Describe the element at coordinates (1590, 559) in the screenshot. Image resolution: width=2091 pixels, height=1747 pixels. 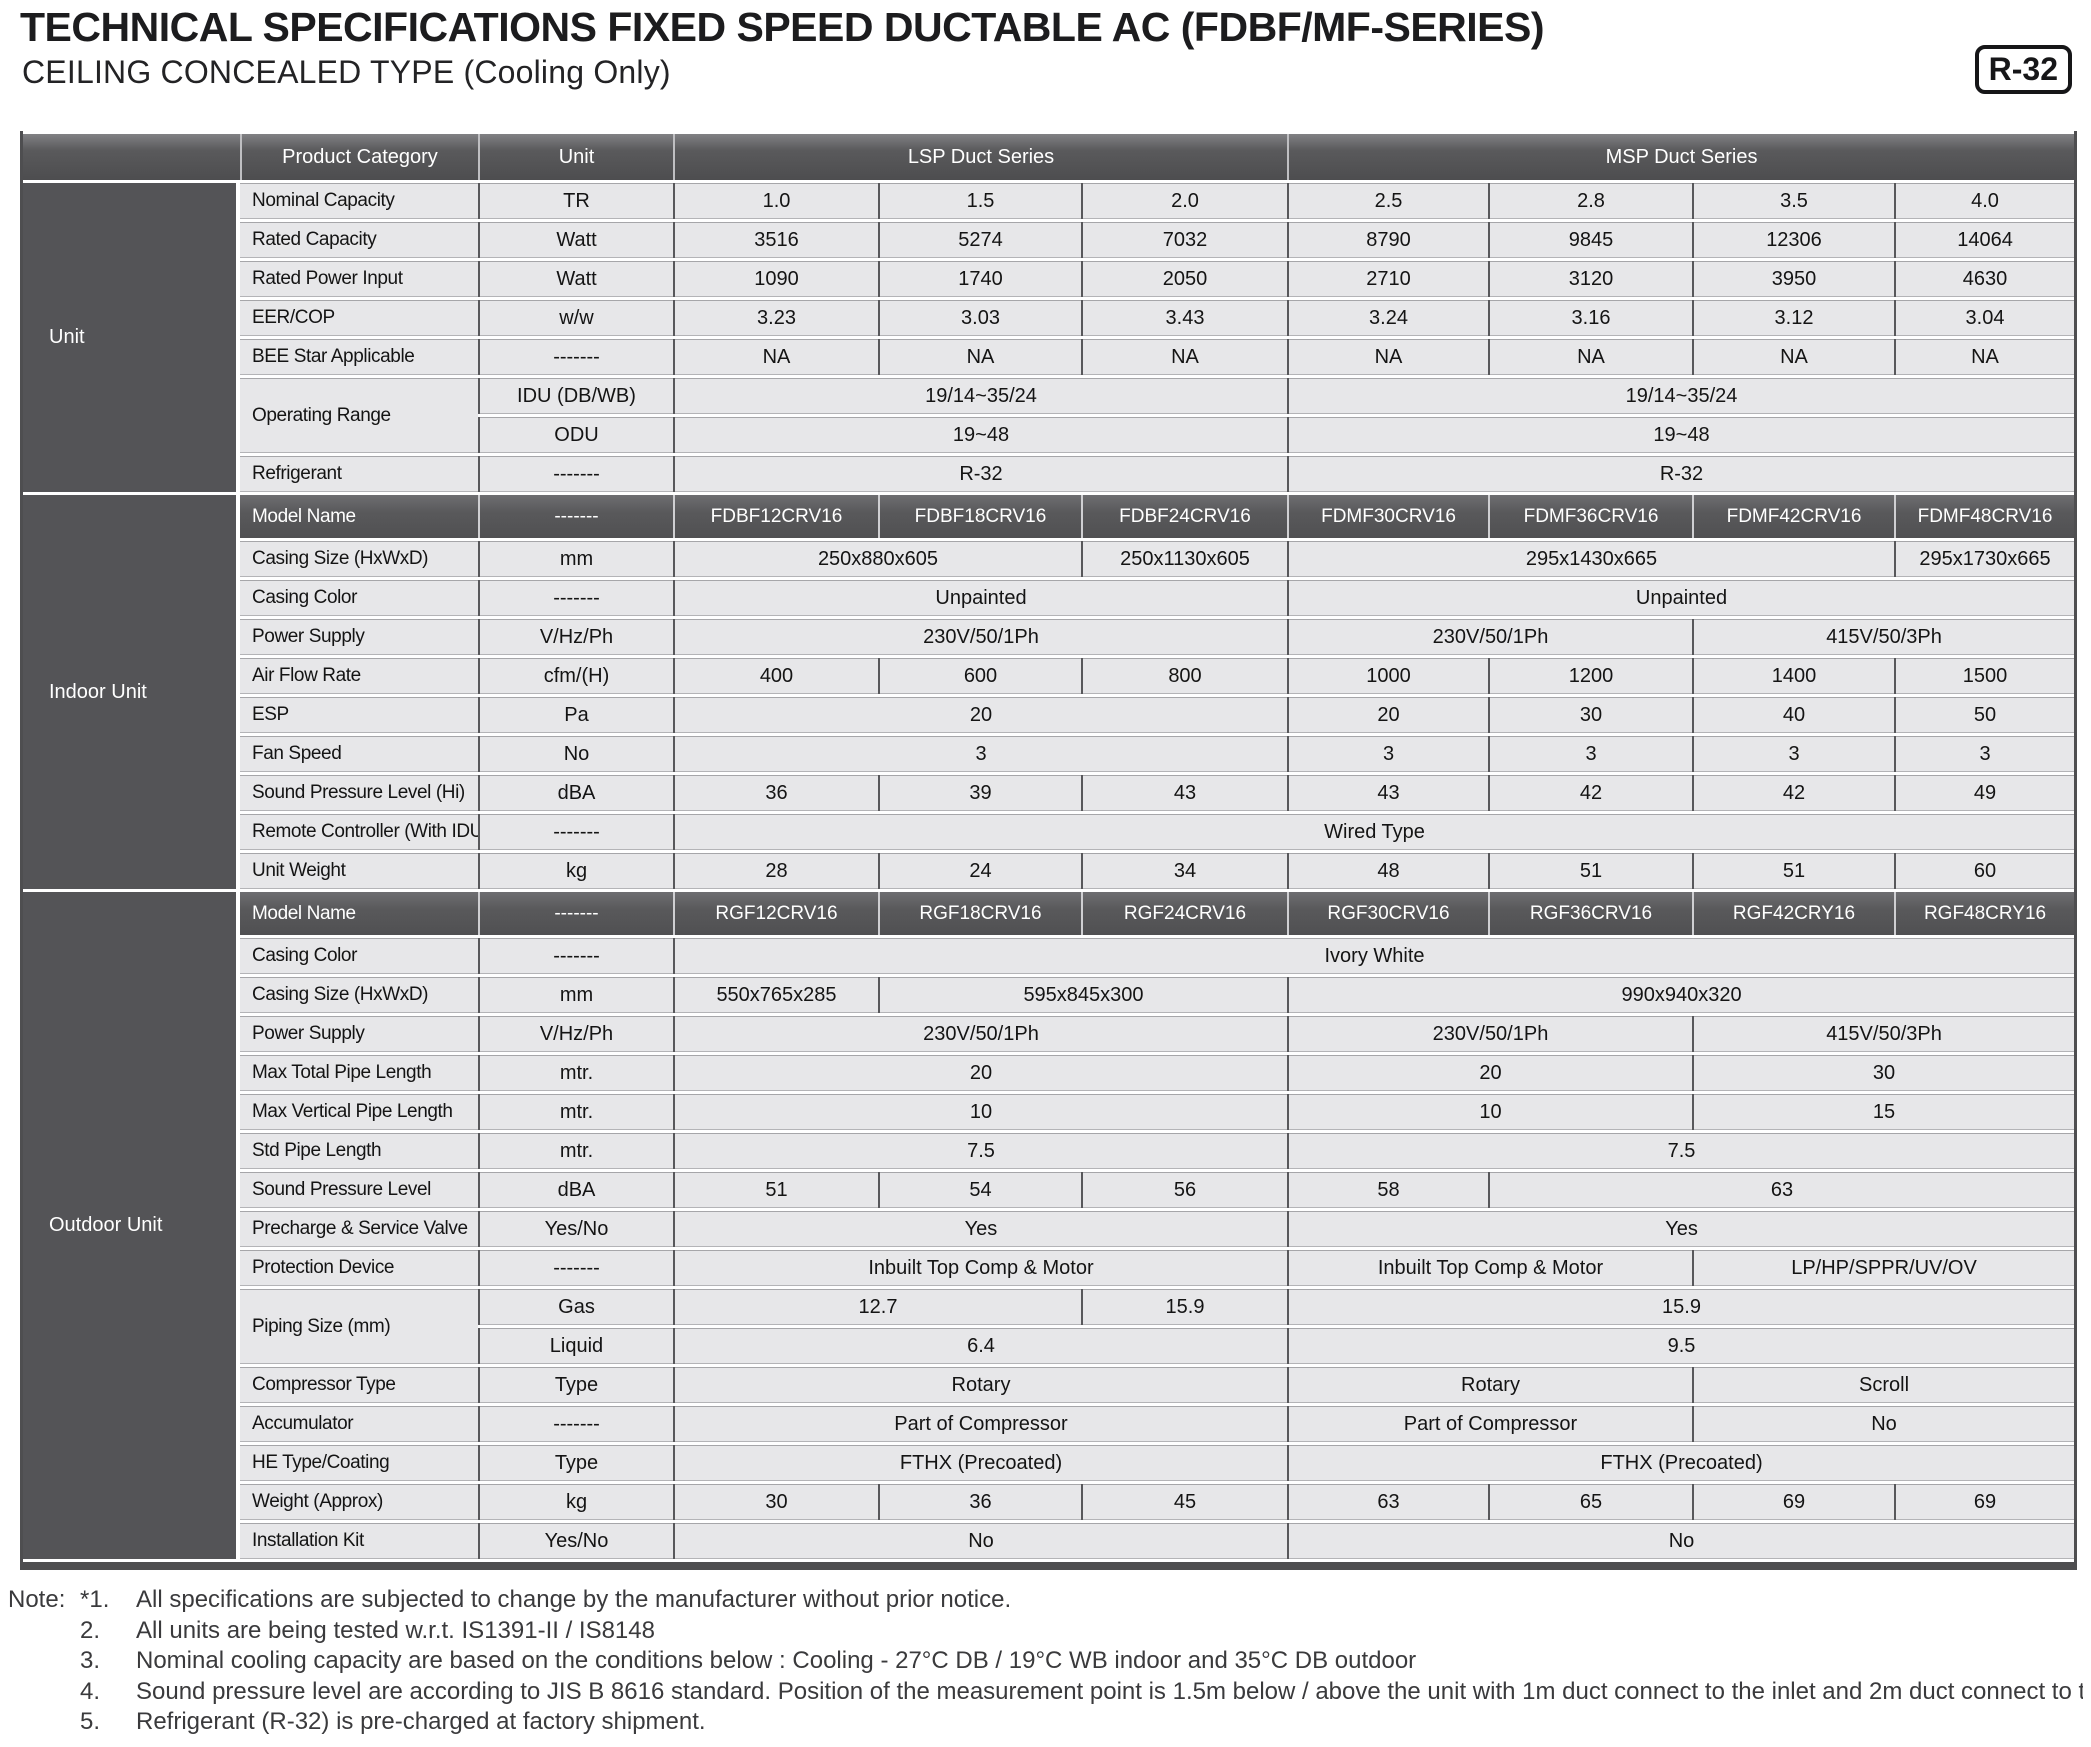
I see `value-cell: 295x1430x665` at that location.